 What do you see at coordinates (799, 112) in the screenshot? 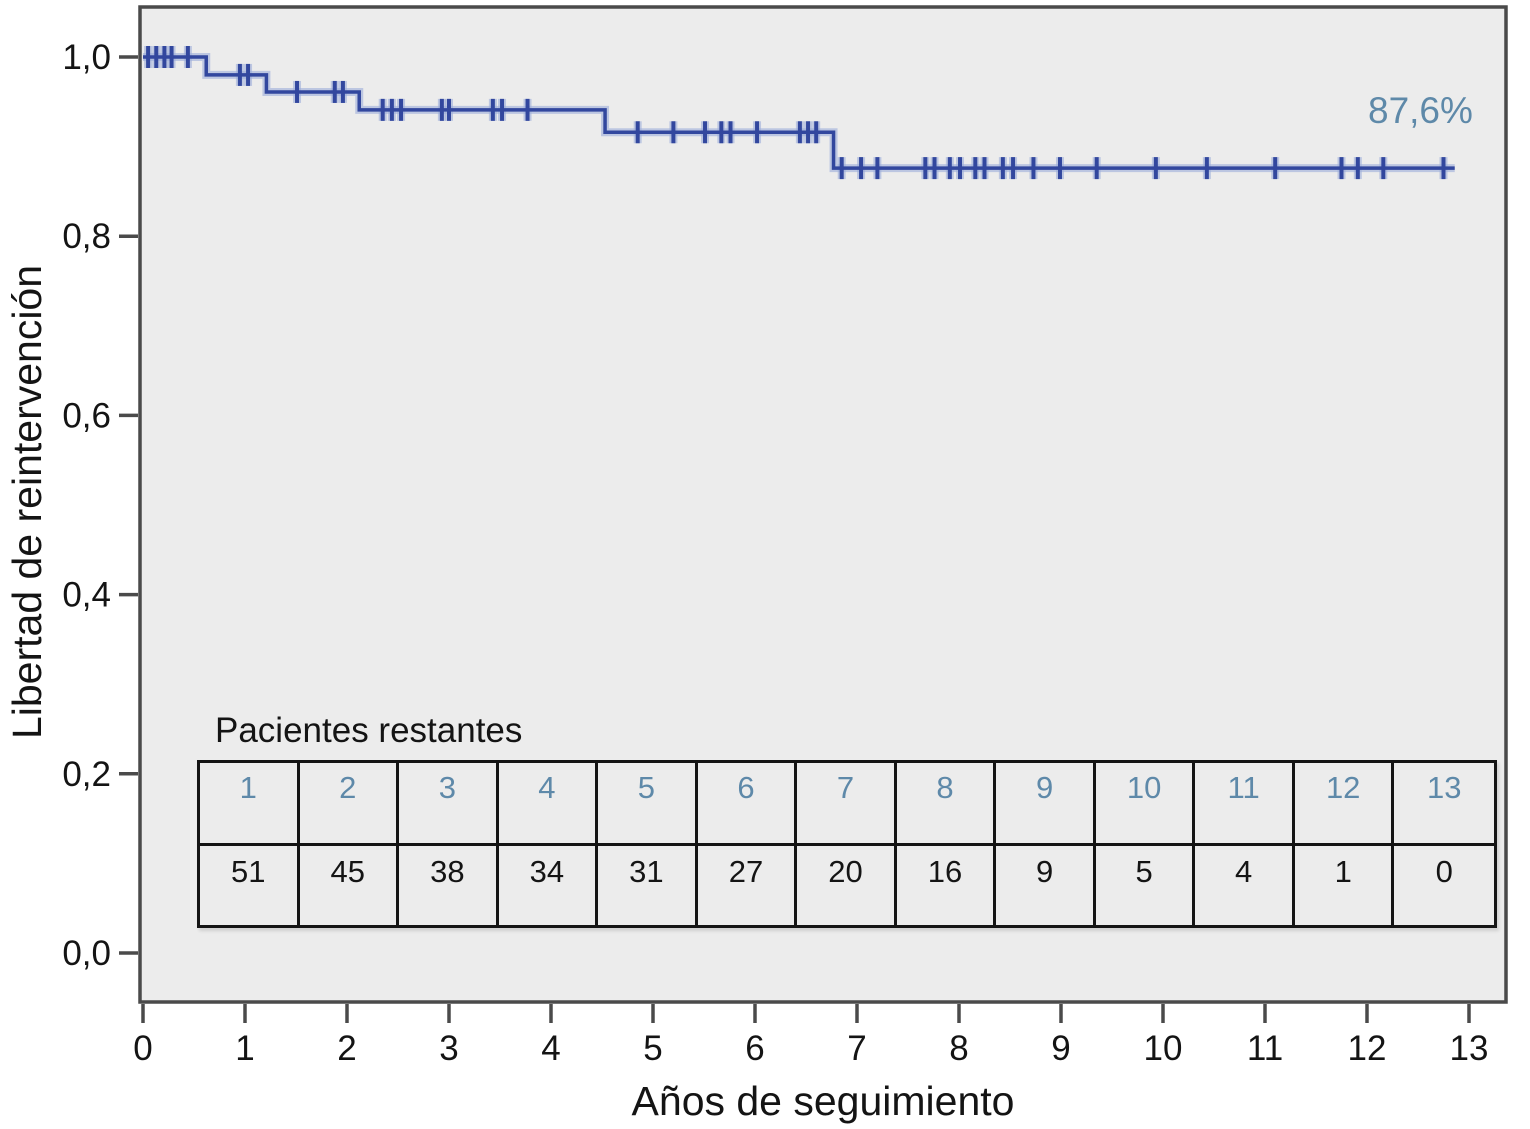
I see `survival-curve` at bounding box center [799, 112].